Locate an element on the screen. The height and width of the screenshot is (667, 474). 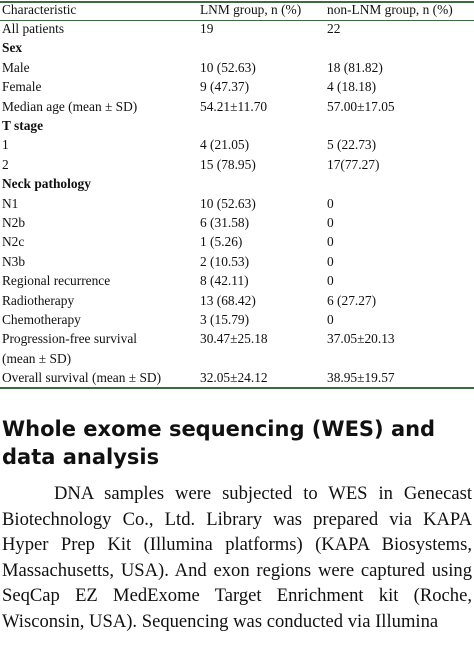
cell-non-lnm: 4 (18.18) is located at coordinates (352, 87).